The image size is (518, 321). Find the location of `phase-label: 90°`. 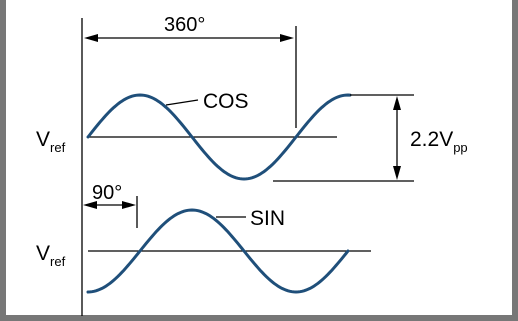

phase-label: 90° is located at coordinates (107, 193).